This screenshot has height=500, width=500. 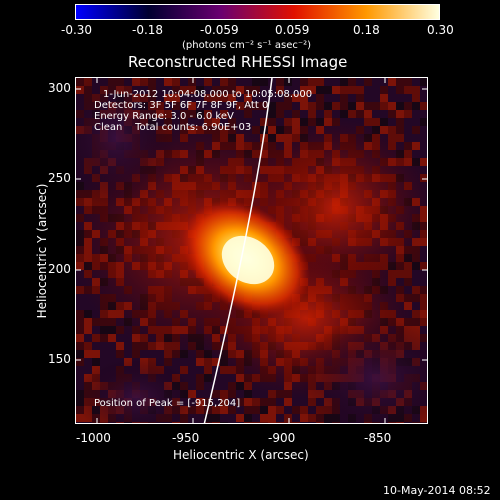 I want to click on colorbar-tick-label: 0.18, so click(x=366, y=30).